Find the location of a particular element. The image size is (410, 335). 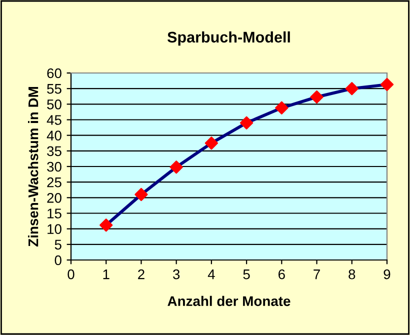

x-tick-label: 9 is located at coordinates (387, 274).